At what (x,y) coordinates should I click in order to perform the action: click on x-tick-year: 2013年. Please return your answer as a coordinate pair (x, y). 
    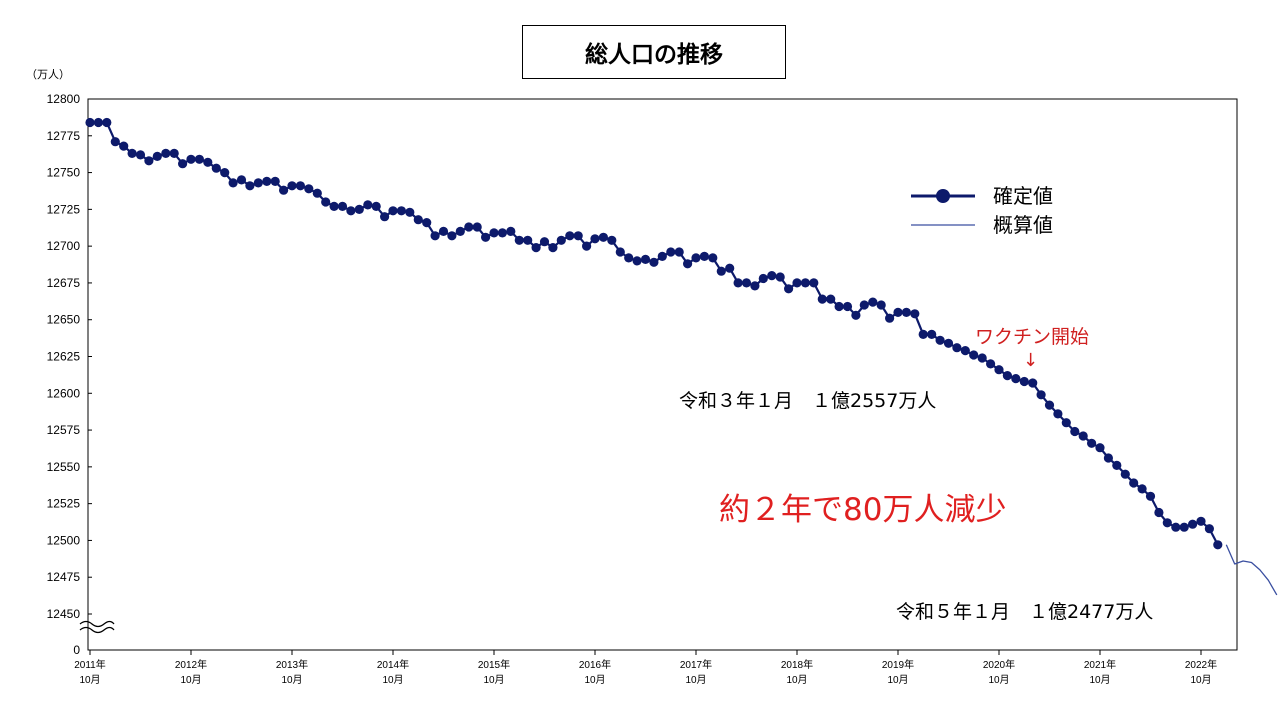
    Looking at the image, I should click on (292, 664).